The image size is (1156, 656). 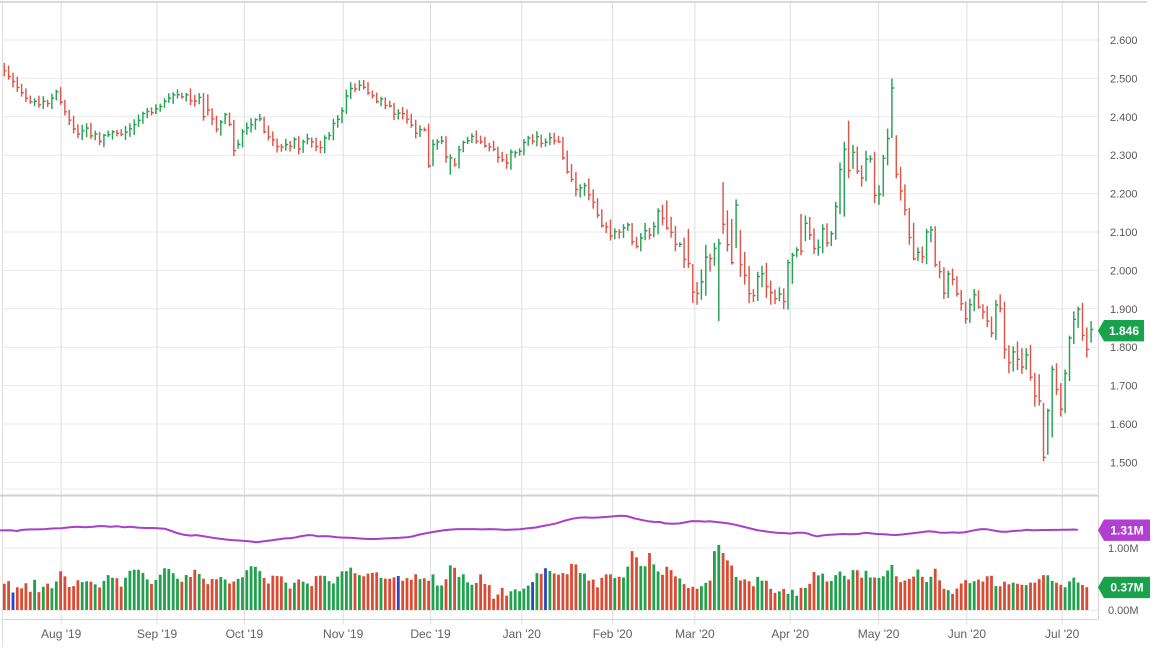 What do you see at coordinates (245, 634) in the screenshot?
I see `svg-text: Oct '19` at bounding box center [245, 634].